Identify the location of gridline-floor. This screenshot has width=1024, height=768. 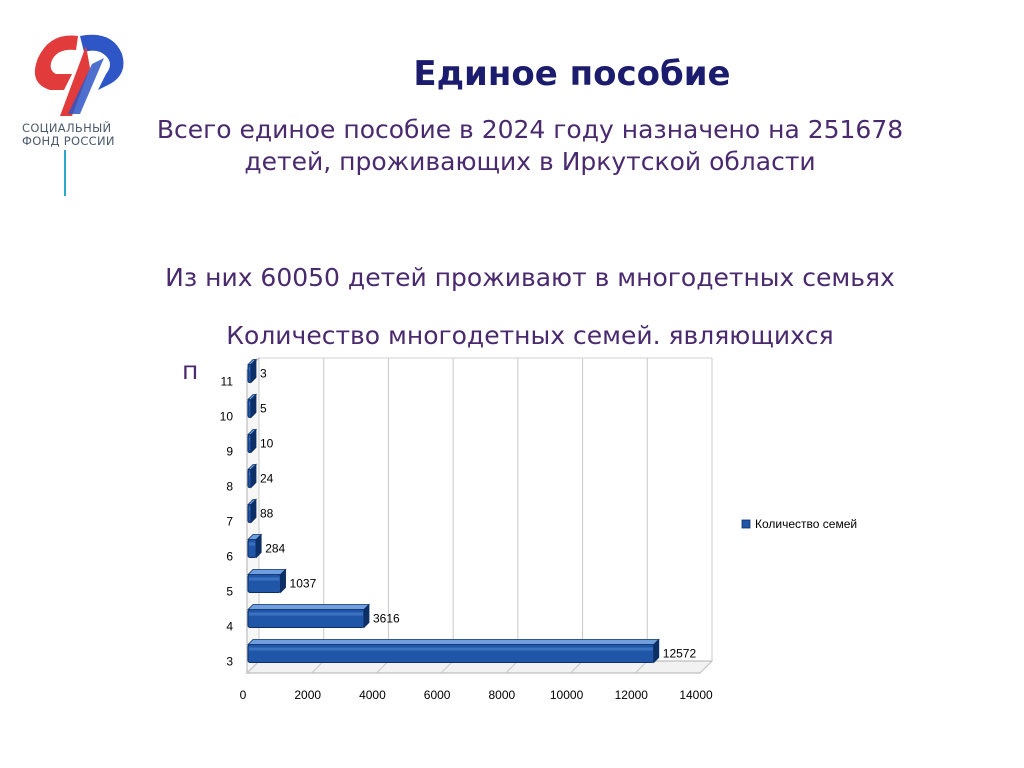
(706, 667).